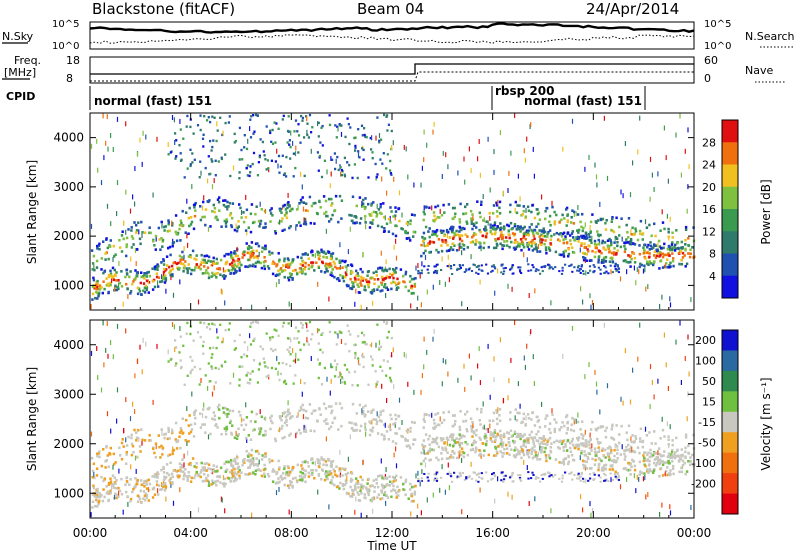 The image size is (800, 554). I want to click on beam-label: Beam 04, so click(390, 9).